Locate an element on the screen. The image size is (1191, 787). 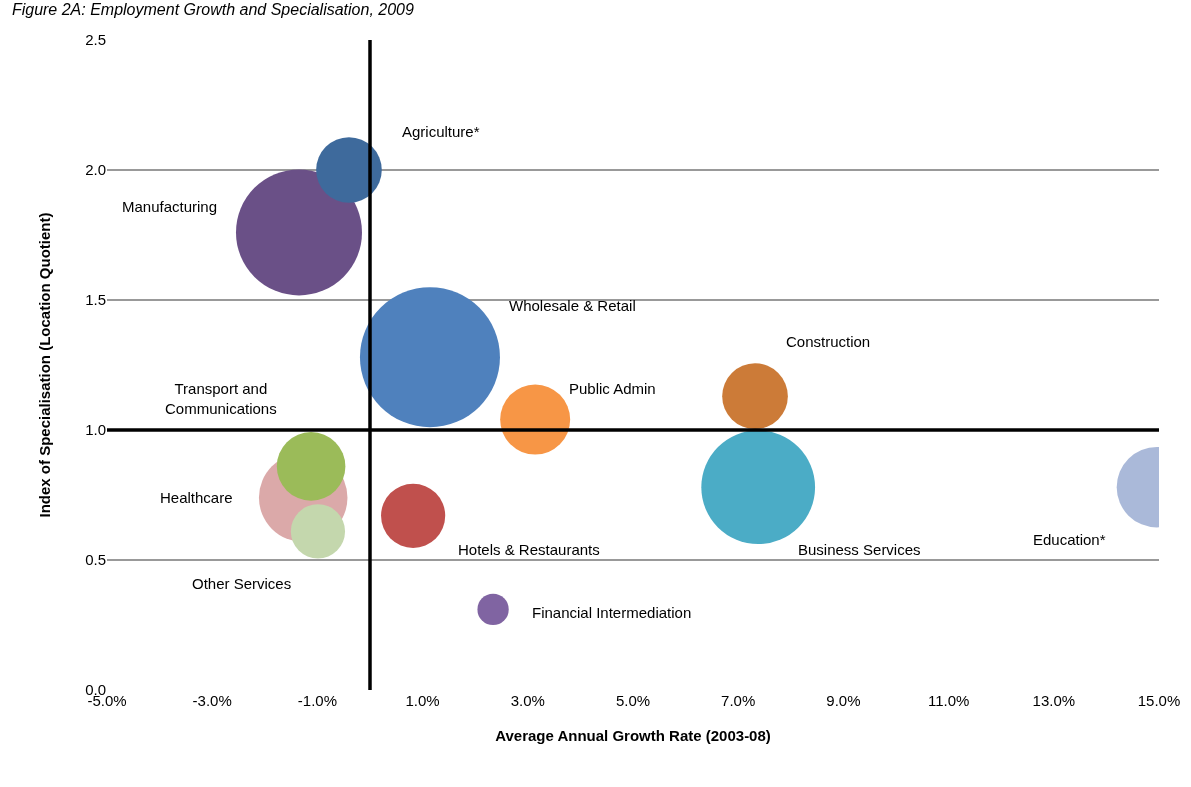
y-tick-label: 0.5 is located at coordinates (95, 560).